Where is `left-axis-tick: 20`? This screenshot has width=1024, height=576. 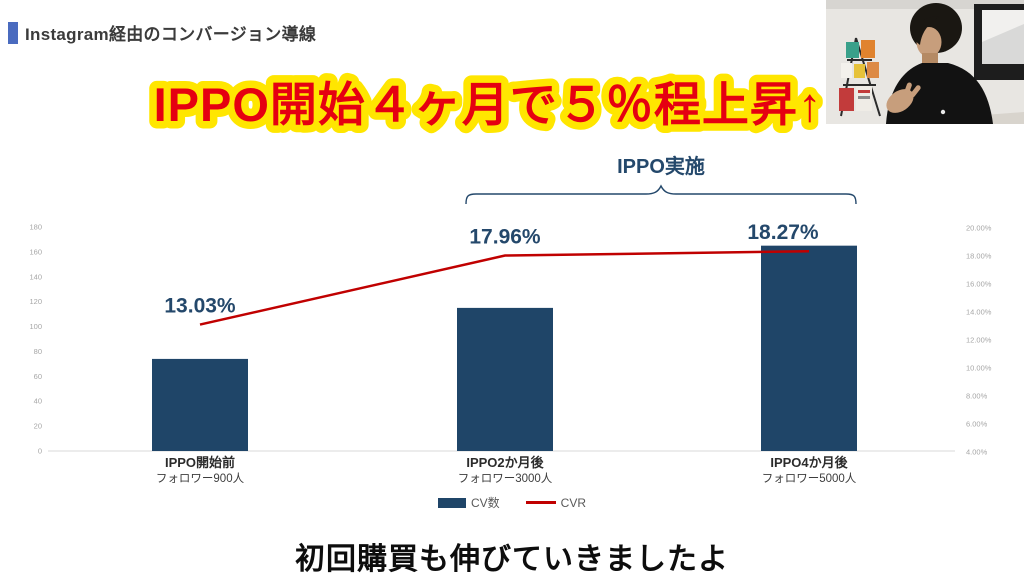 left-axis-tick: 20 is located at coordinates (38, 426).